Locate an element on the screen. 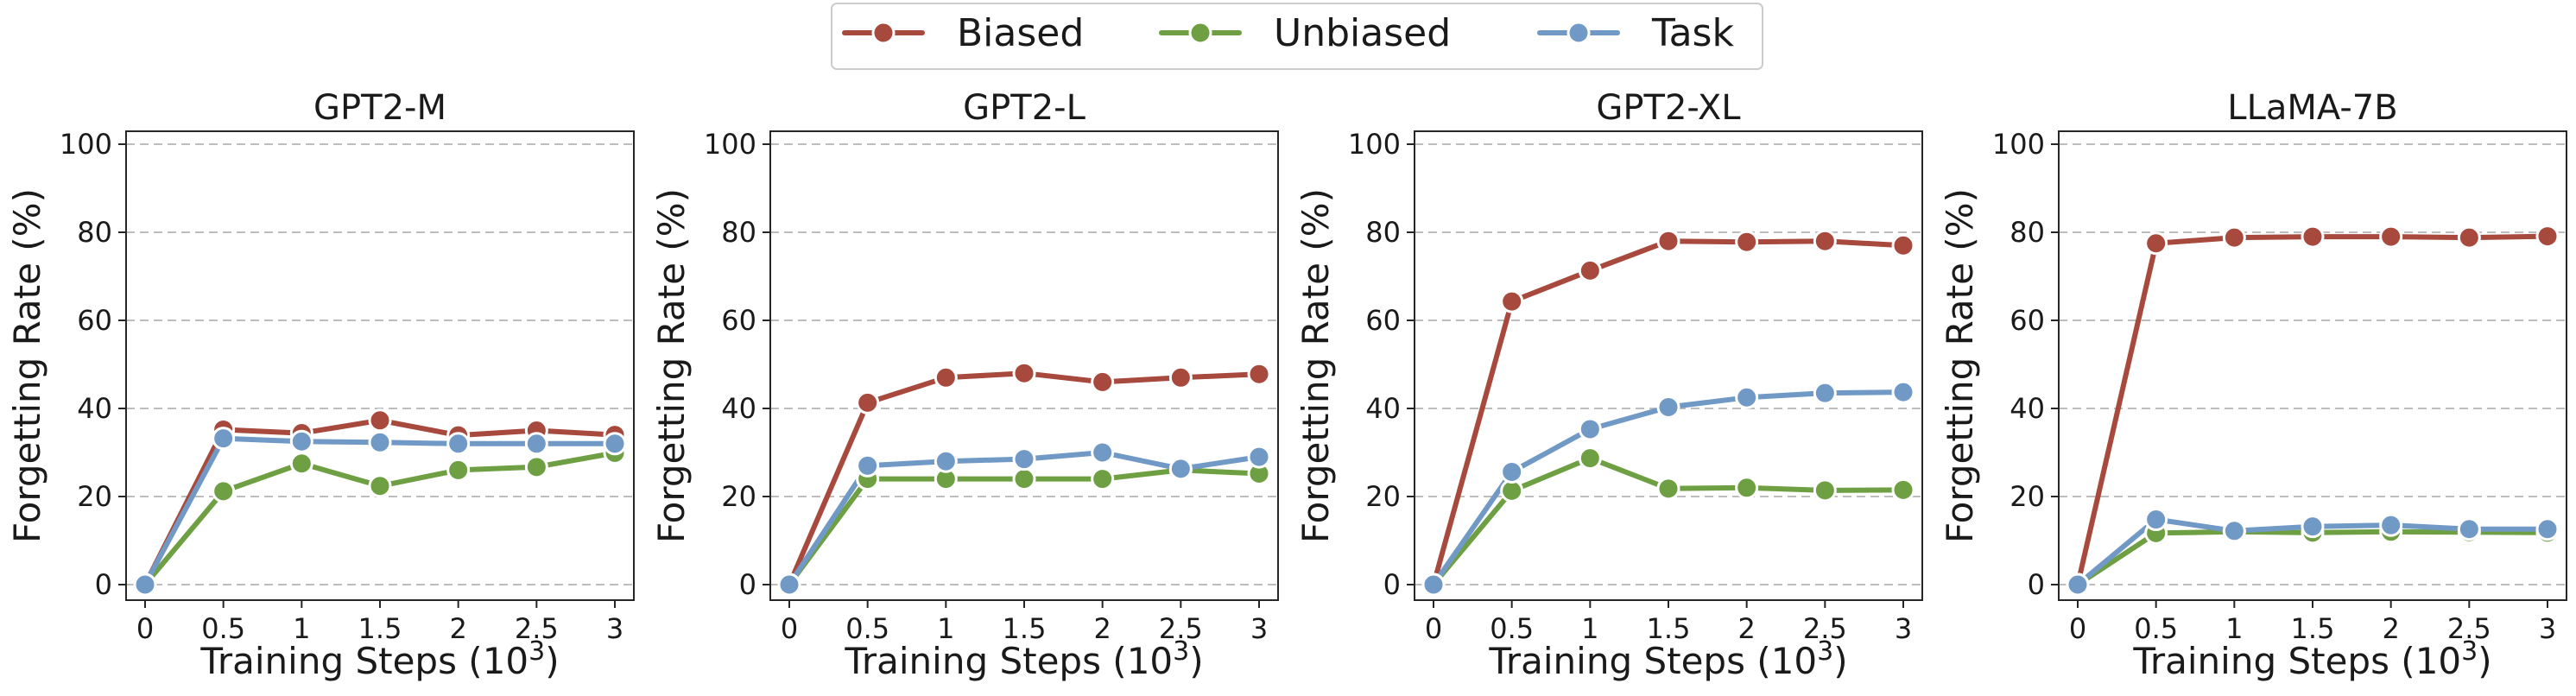  y-tick-label: 0 is located at coordinates (1392, 584).